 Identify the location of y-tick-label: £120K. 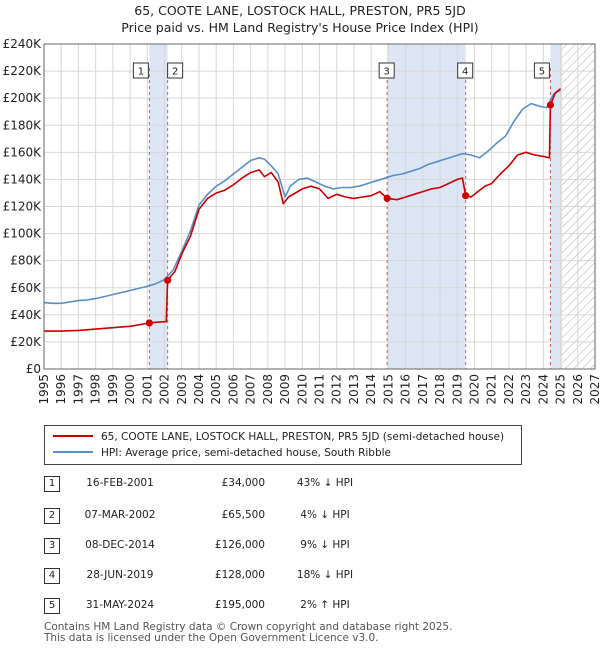
(23, 207).